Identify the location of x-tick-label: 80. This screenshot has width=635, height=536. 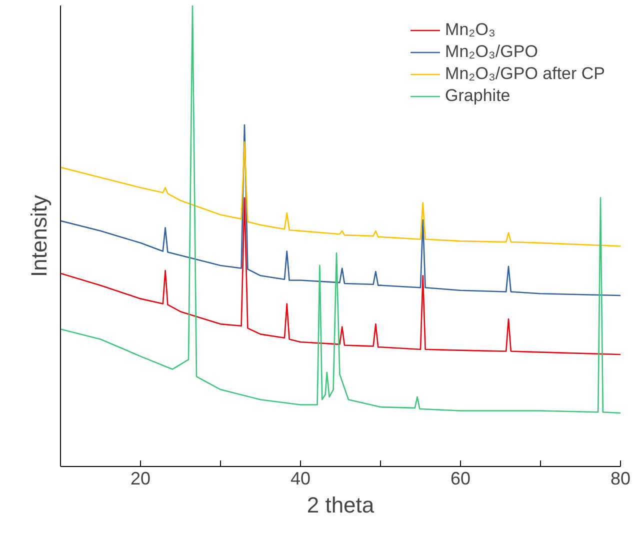
(620, 478).